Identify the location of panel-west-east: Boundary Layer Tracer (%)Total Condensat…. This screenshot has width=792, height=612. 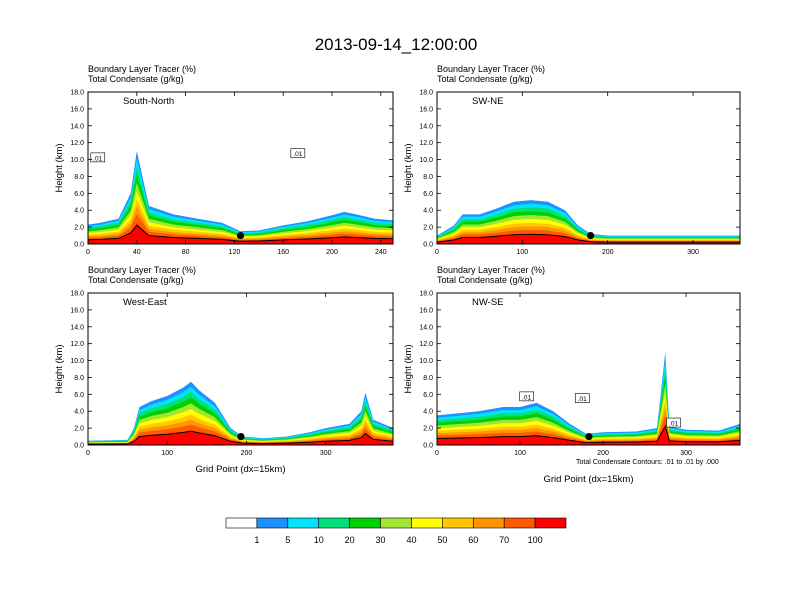
(224, 370).